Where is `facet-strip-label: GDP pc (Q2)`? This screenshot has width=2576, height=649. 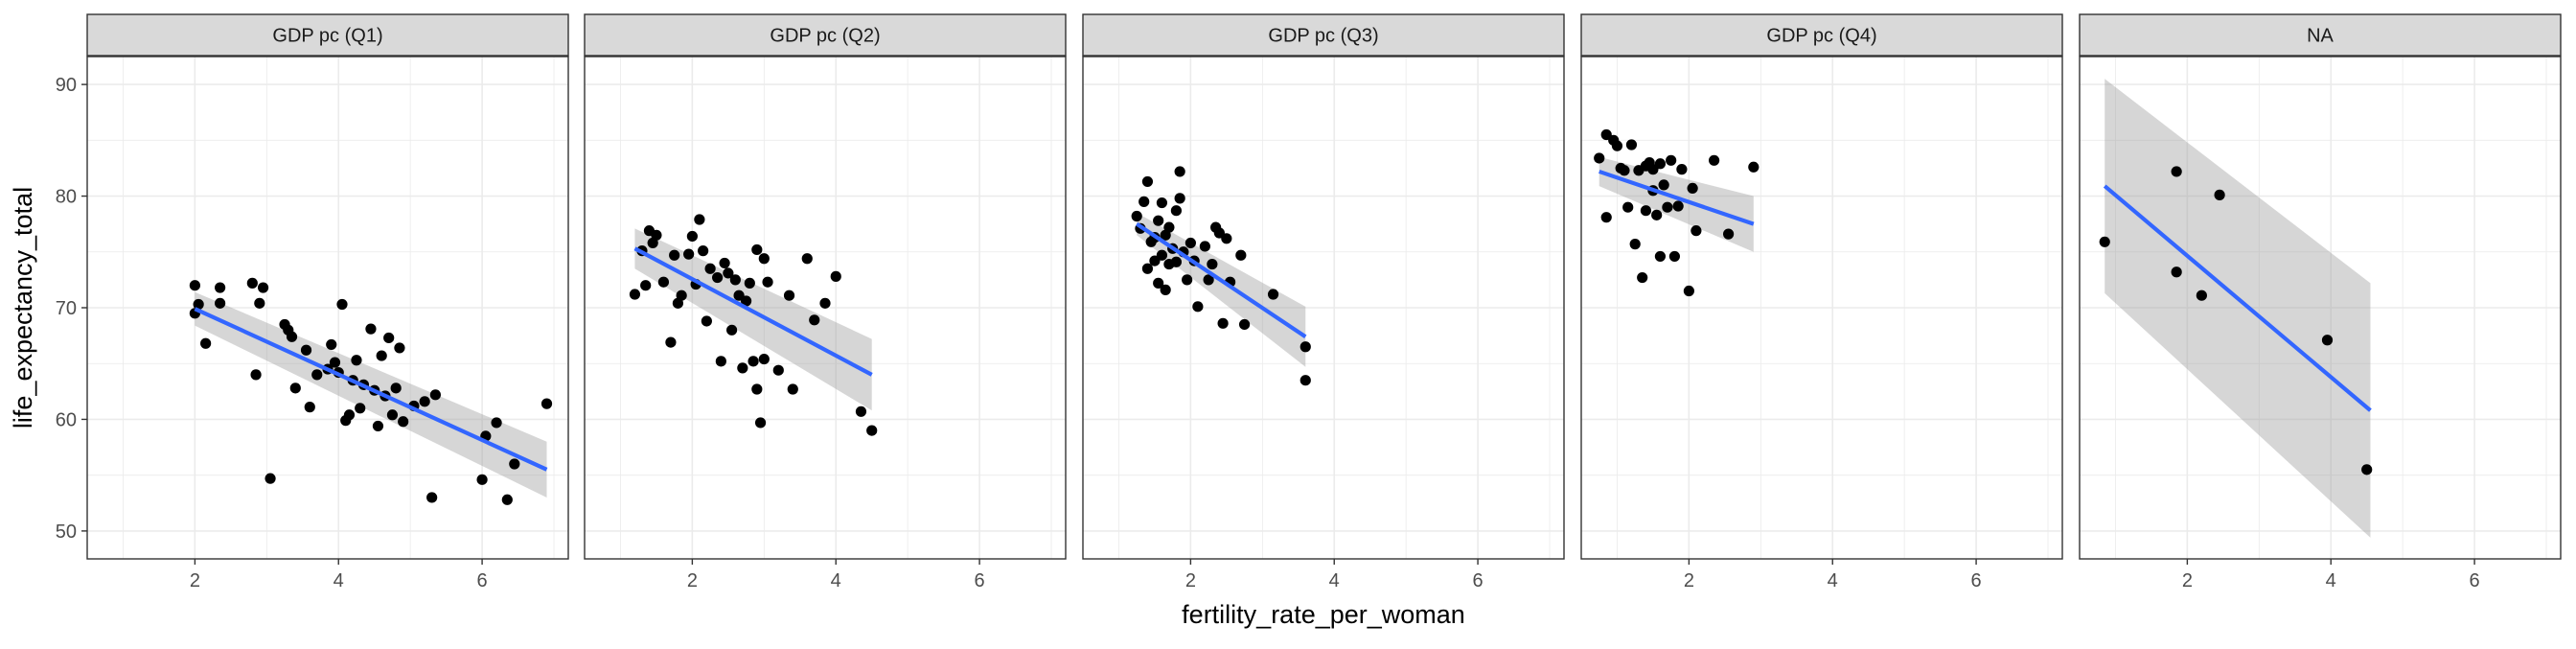 facet-strip-label: GDP pc (Q2) is located at coordinates (825, 36).